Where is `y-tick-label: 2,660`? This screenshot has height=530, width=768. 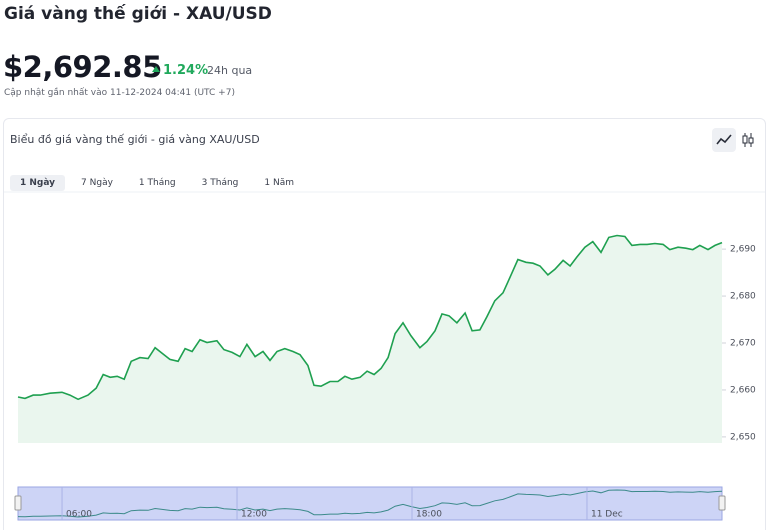 y-tick-label: 2,660 is located at coordinates (743, 390).